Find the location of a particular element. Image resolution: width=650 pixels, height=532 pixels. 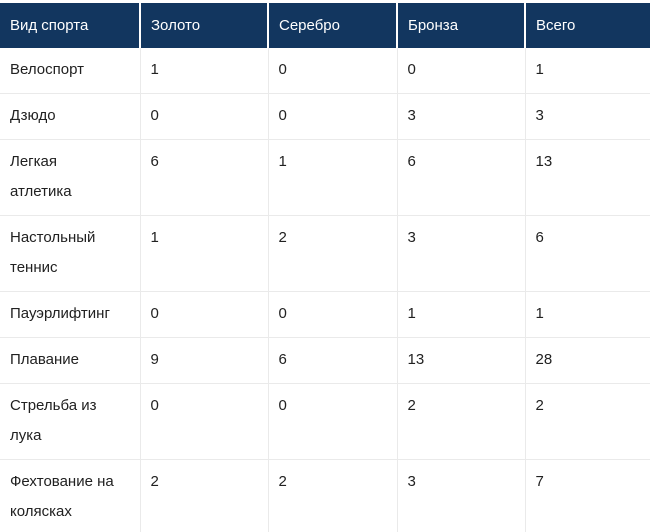

column-header-silver: Серебро is located at coordinates (332, 25).